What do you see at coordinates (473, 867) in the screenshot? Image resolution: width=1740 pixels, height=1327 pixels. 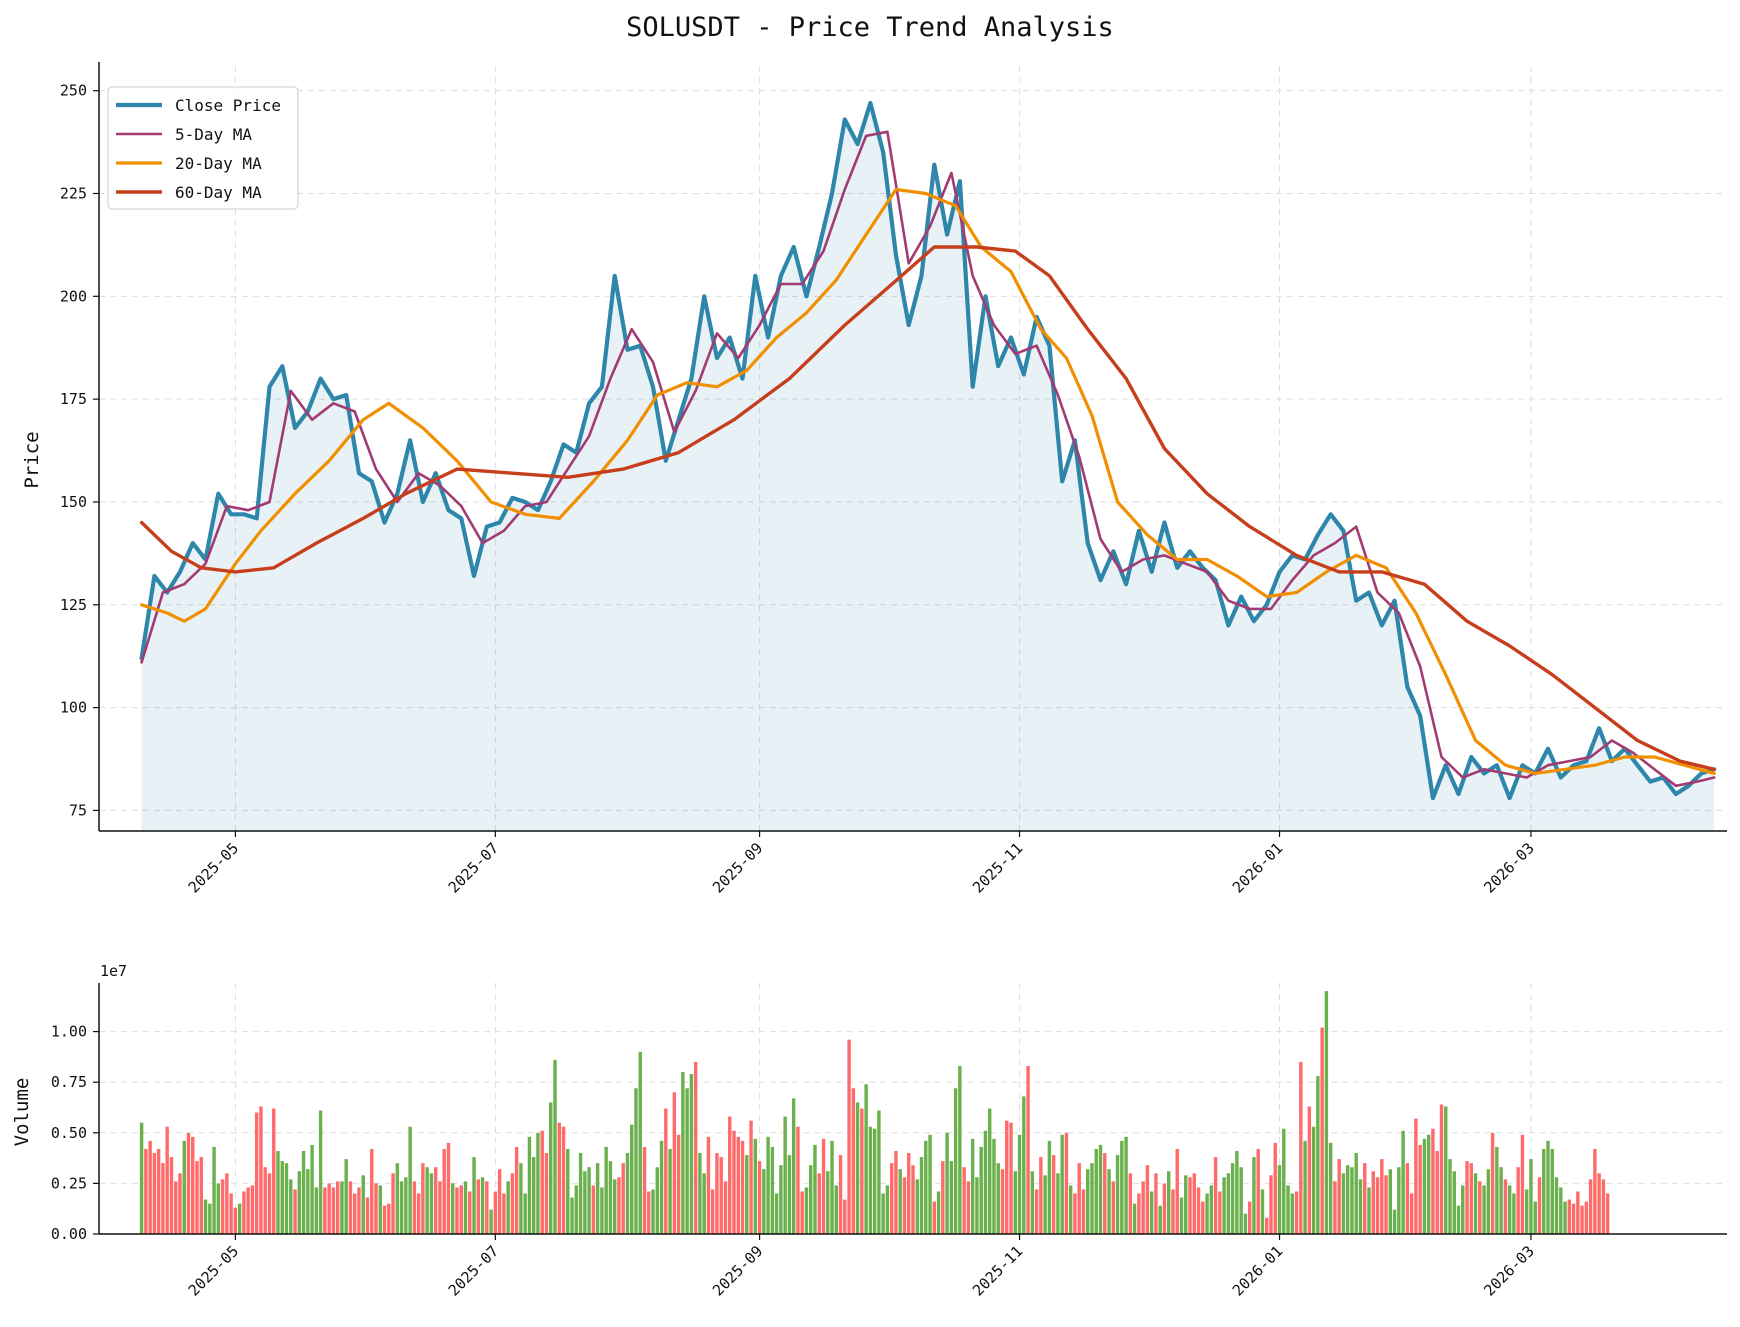 I see `price-x-tick-label: 2025-07` at bounding box center [473, 867].